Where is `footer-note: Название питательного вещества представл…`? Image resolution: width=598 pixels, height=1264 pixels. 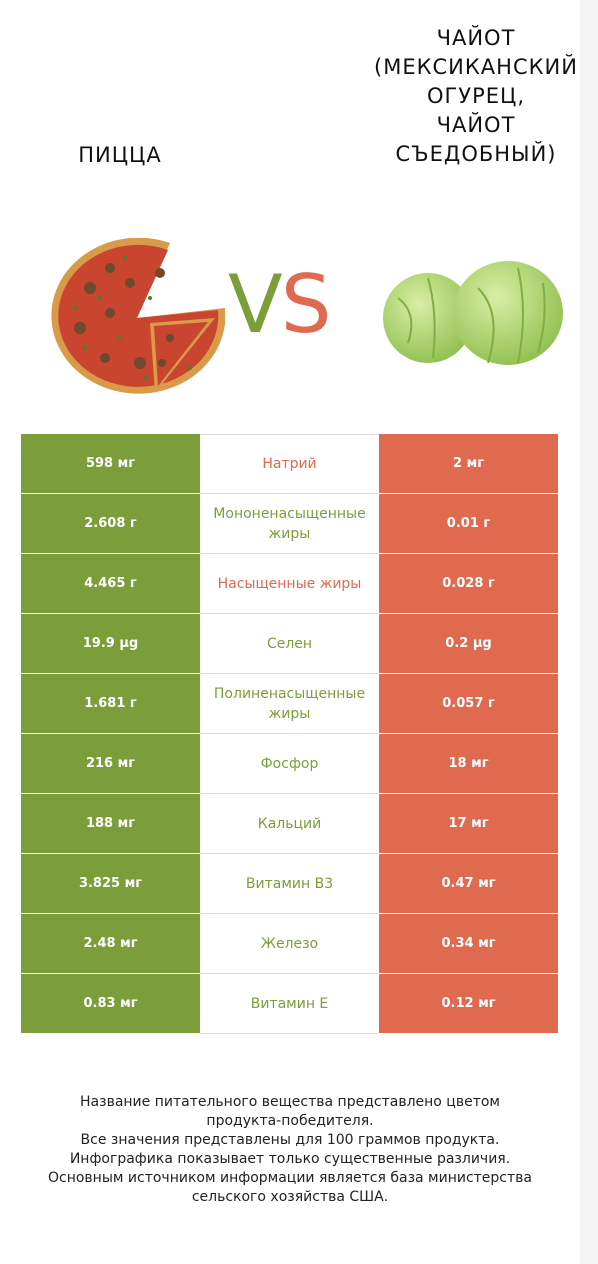 footer-note: Название питательного вещества представл… is located at coordinates (290, 1150).